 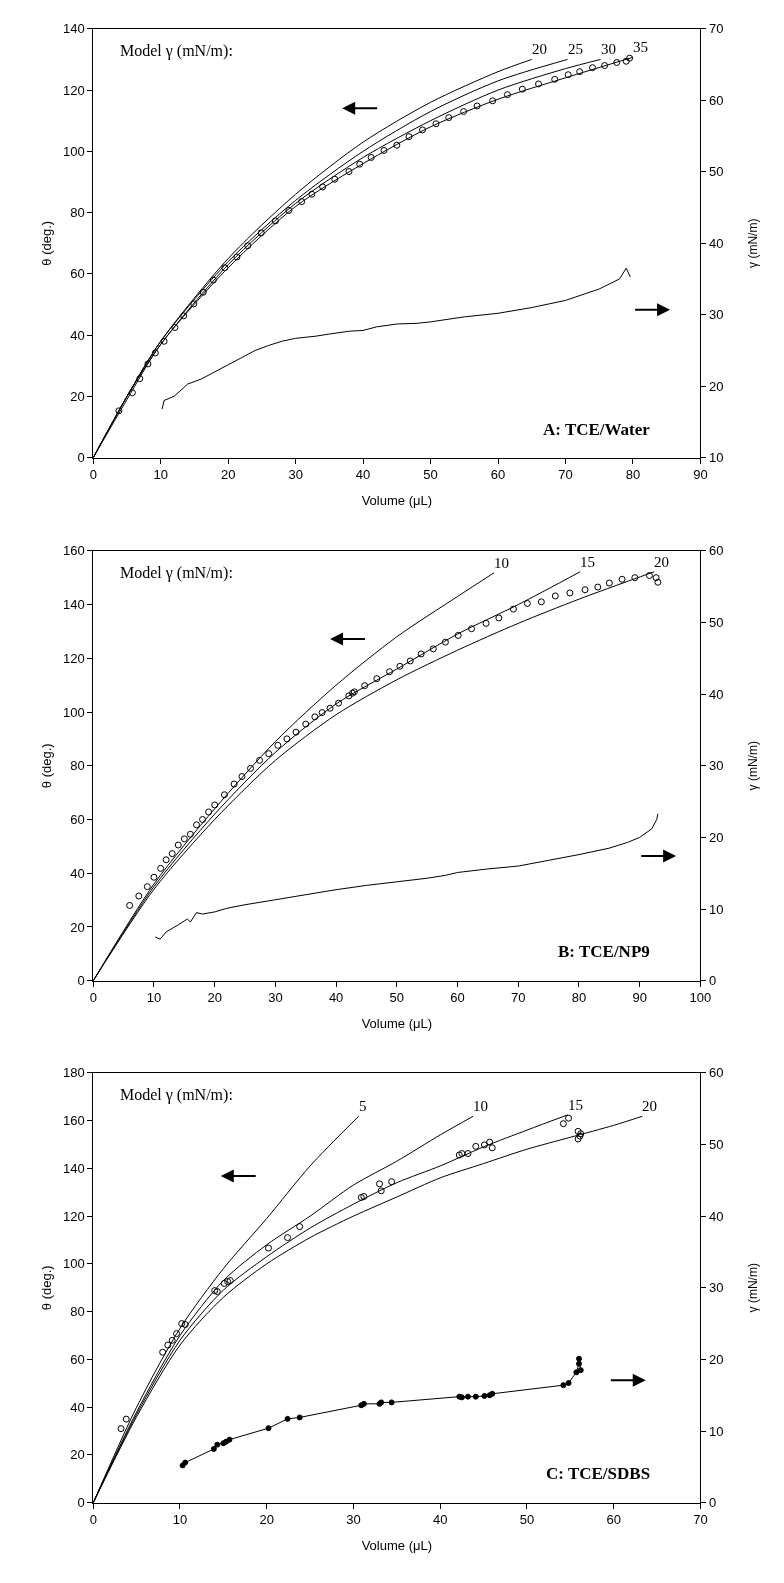 What do you see at coordinates (575, 49) in the screenshot?
I see `series-label: 25` at bounding box center [575, 49].